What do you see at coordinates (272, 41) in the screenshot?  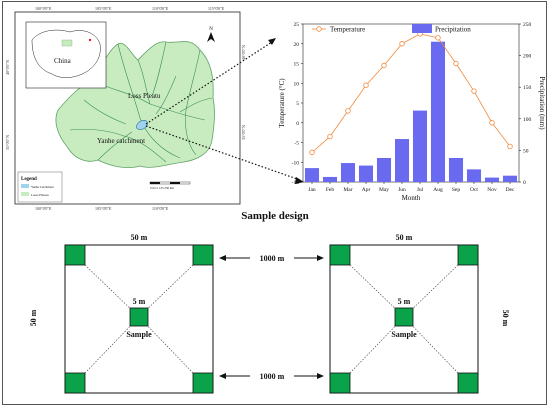 I see `connector-arrowhead` at bounding box center [272, 41].